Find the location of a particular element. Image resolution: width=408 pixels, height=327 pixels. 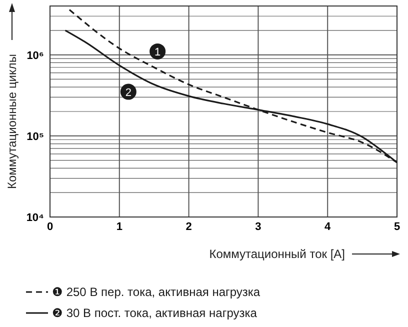

annotation: 1 is located at coordinates (157, 52).